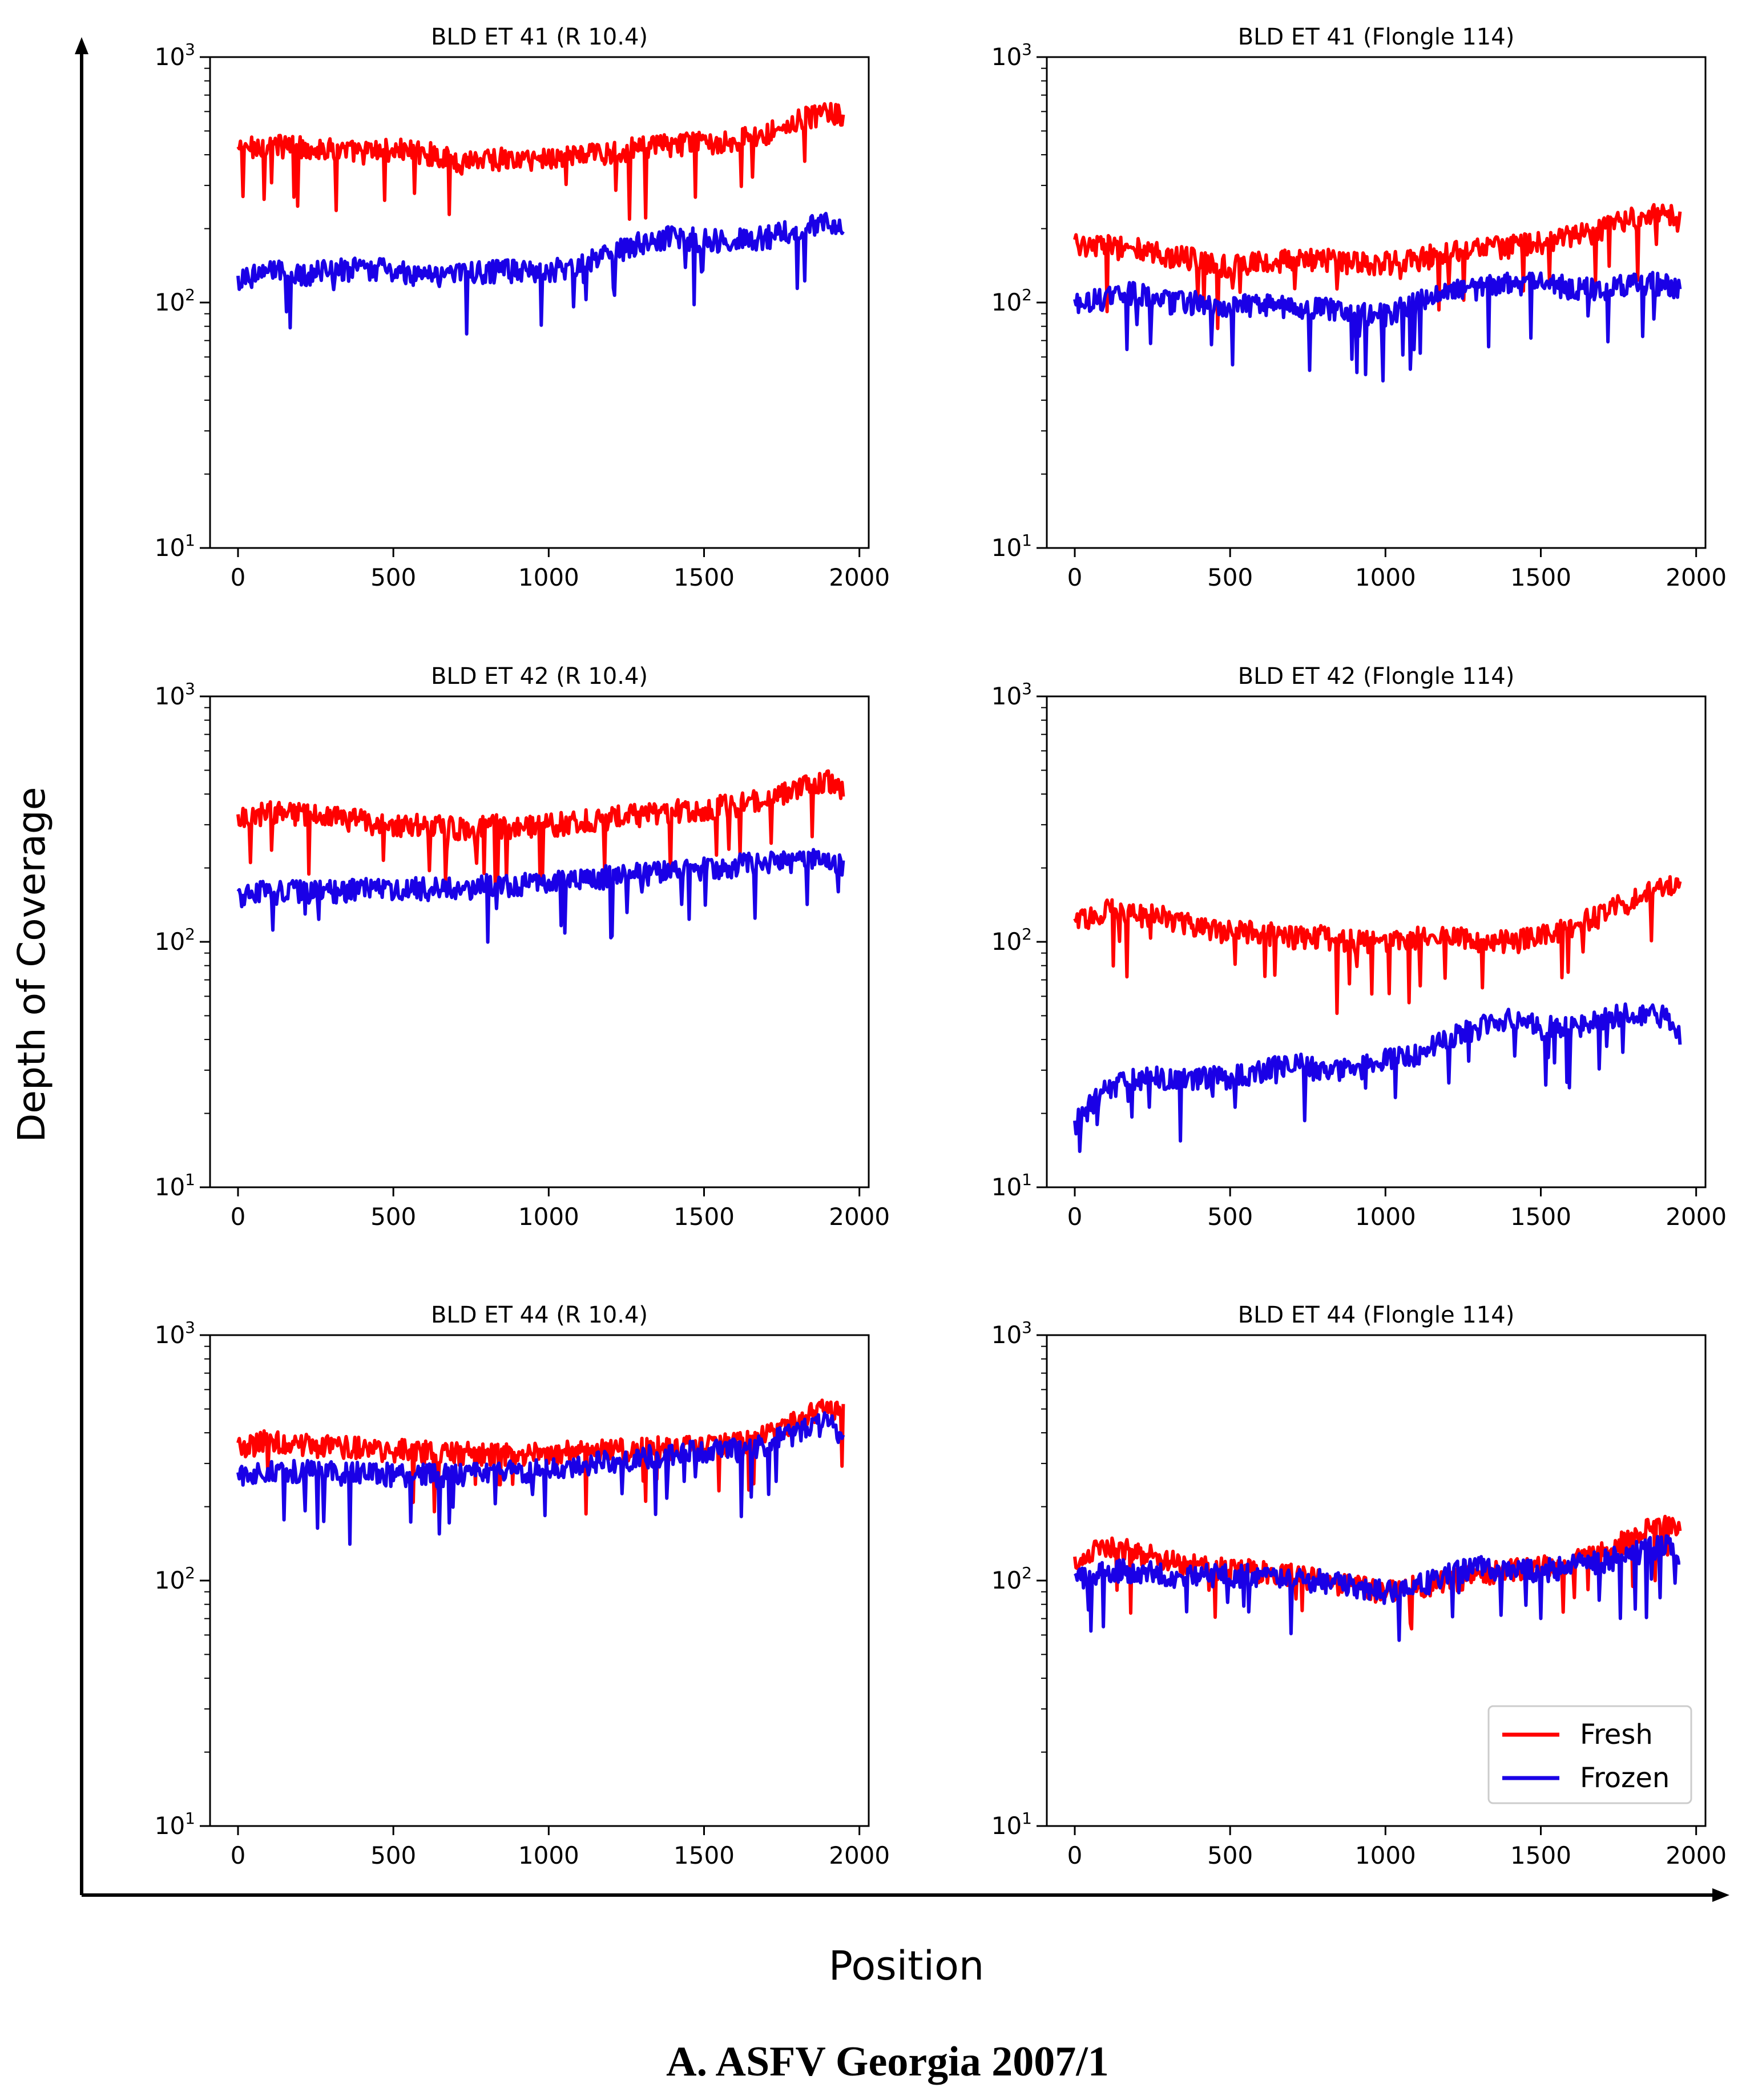  What do you see at coordinates (81, 45) in the screenshot?
I see `outer-y-axis-arrowhead` at bounding box center [81, 45].